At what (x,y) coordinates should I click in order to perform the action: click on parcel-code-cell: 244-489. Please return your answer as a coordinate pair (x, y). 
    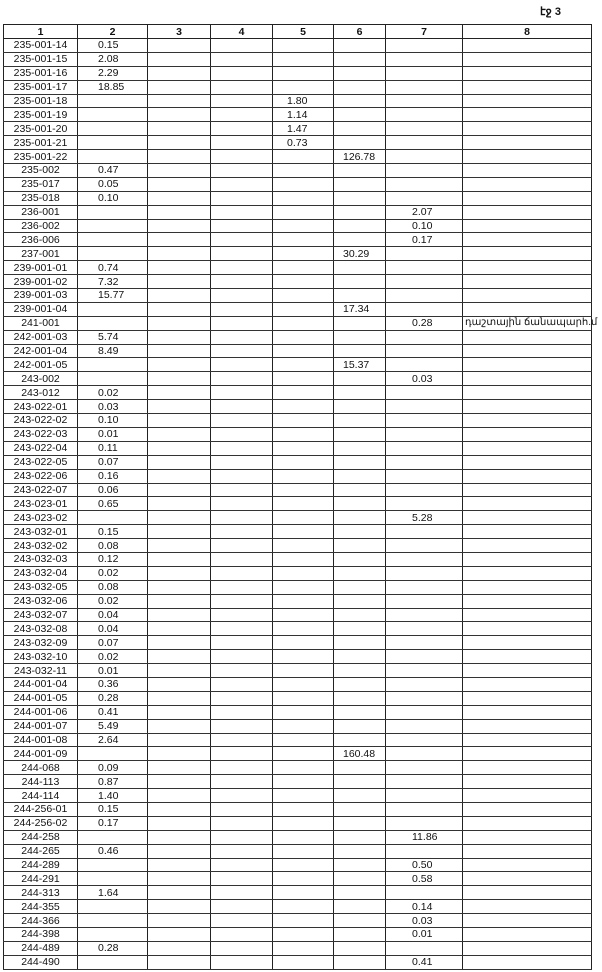
    Looking at the image, I should click on (40, 948).